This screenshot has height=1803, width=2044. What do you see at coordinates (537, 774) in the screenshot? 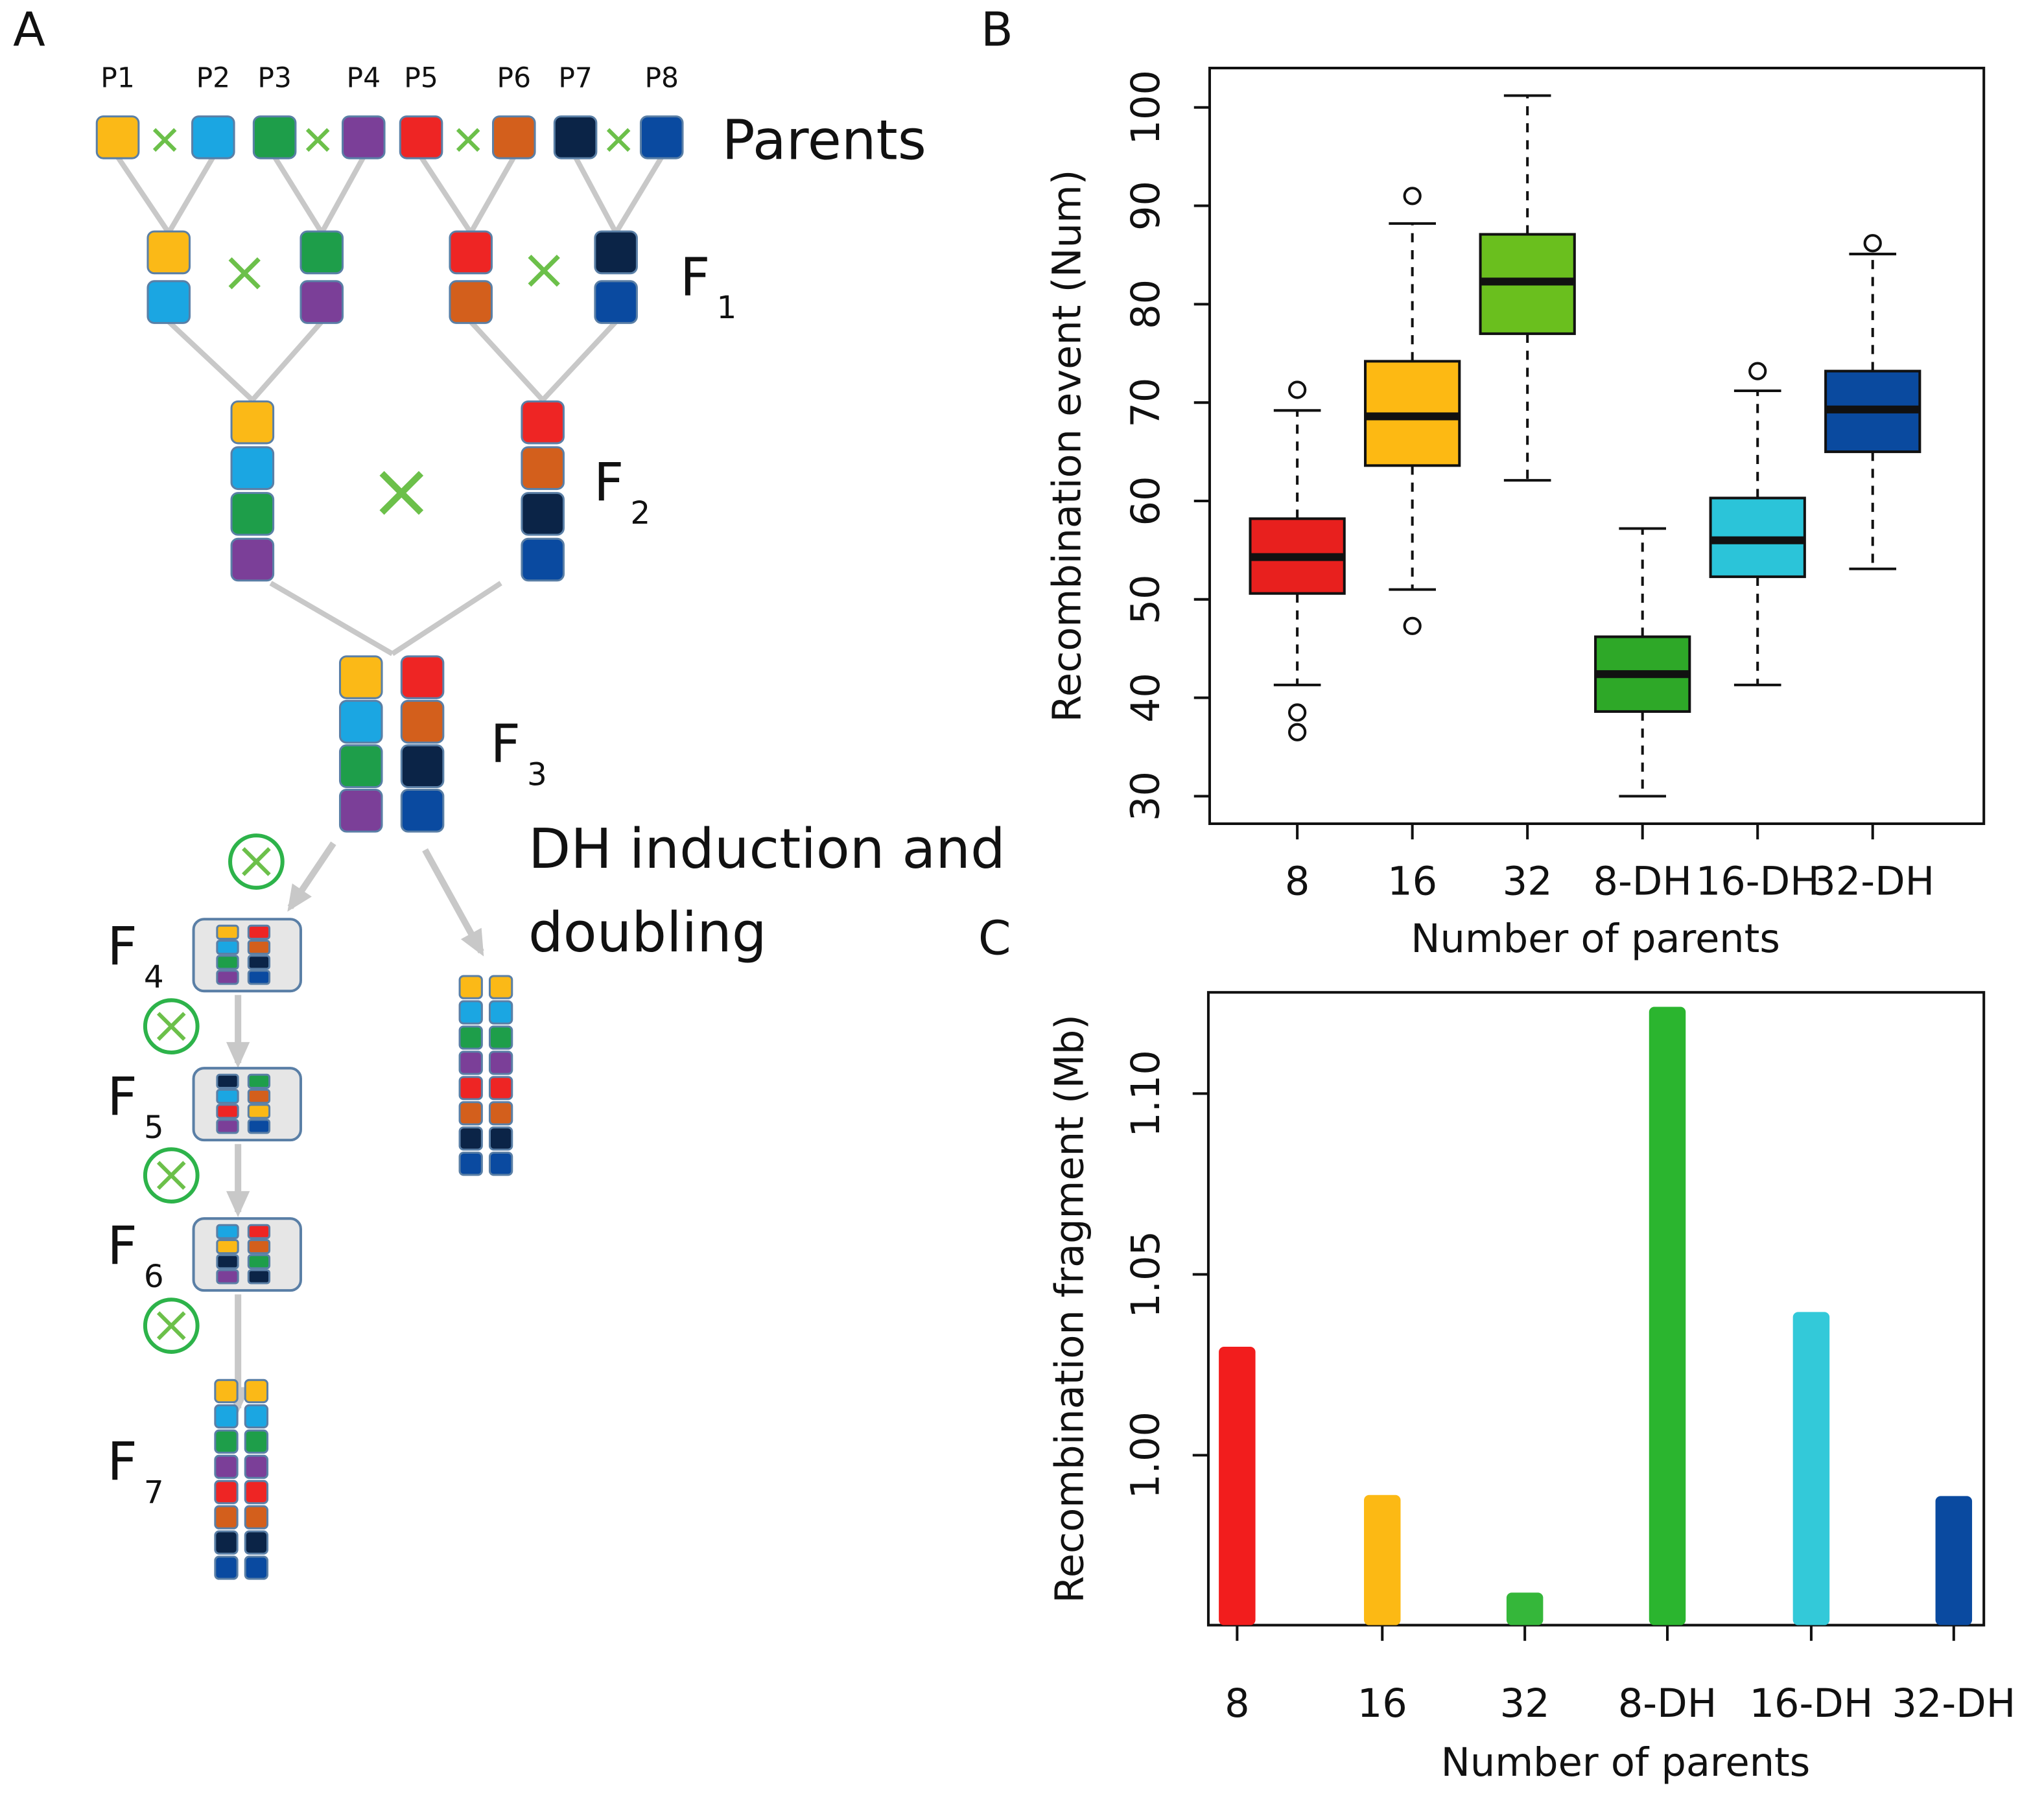
I see `generation-subscript: 3` at bounding box center [537, 774].